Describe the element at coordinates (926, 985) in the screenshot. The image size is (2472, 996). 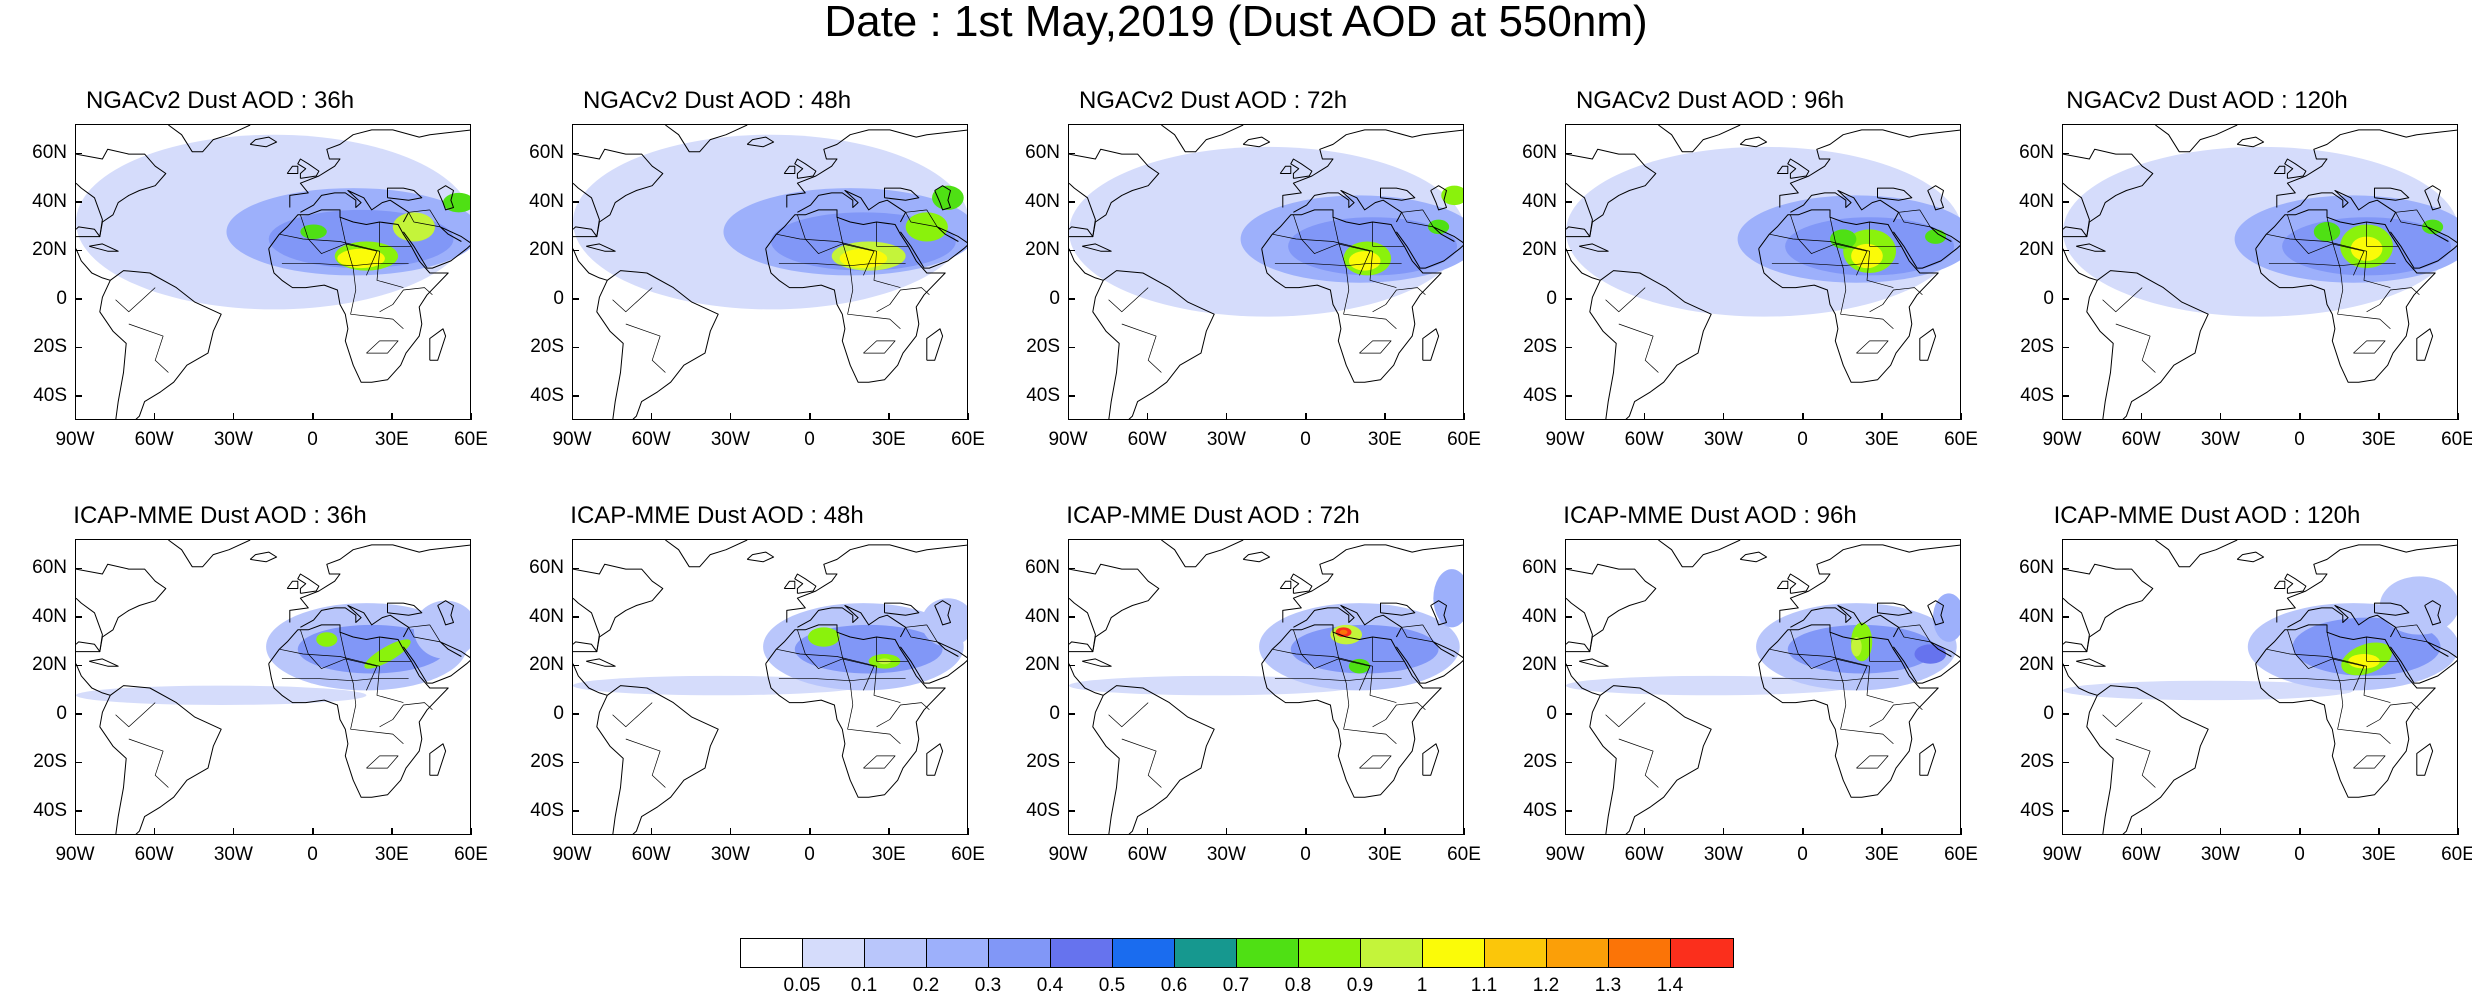
I see `colorbar-label: 0.2` at that location.